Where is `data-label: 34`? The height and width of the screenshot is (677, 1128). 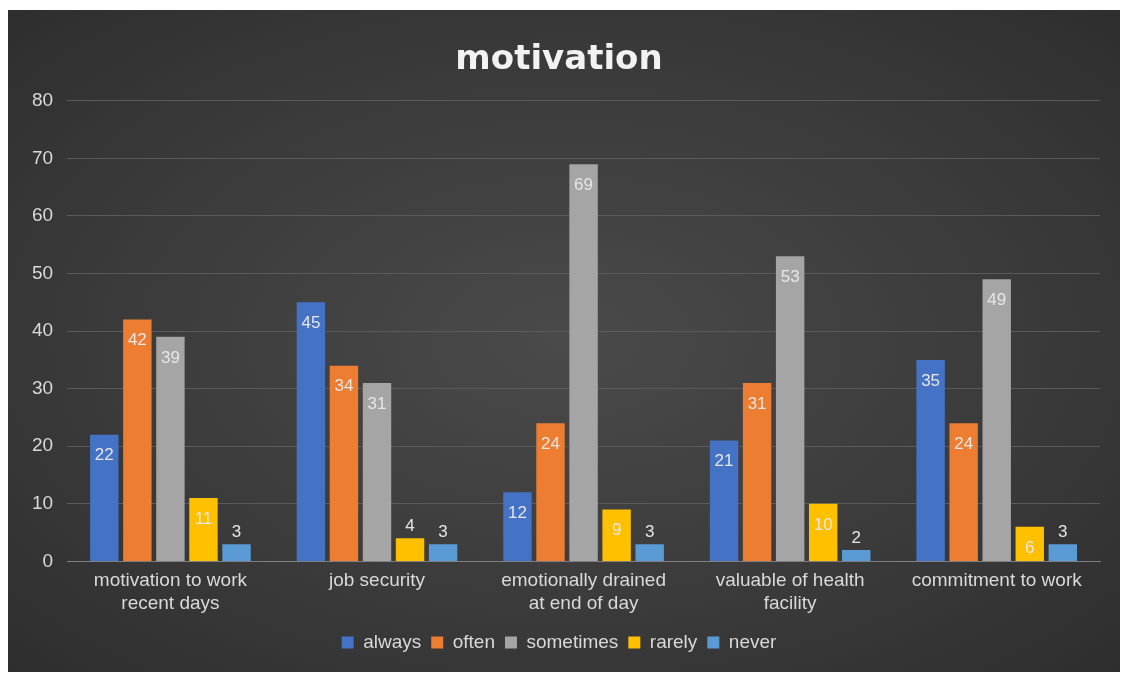 data-label: 34 is located at coordinates (344, 386).